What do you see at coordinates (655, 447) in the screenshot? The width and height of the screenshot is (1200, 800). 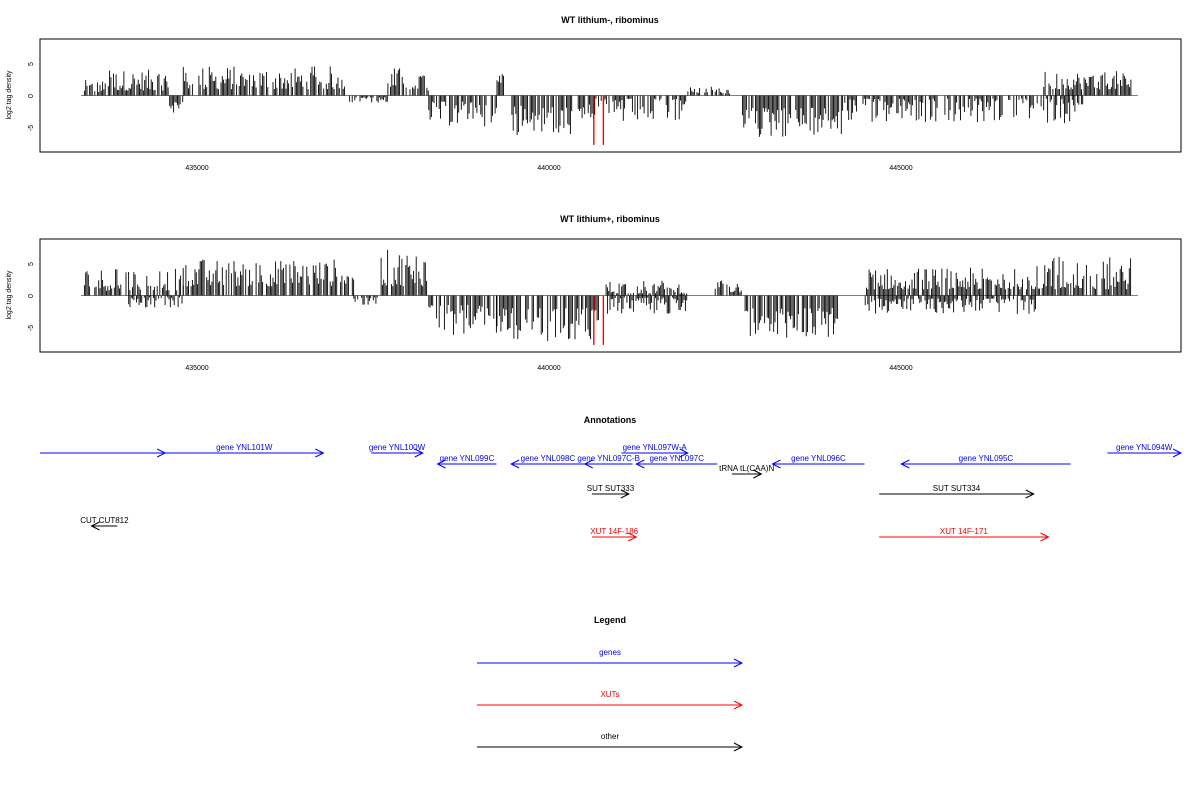 I see `feature-label: gene YNL097W-A` at bounding box center [655, 447].